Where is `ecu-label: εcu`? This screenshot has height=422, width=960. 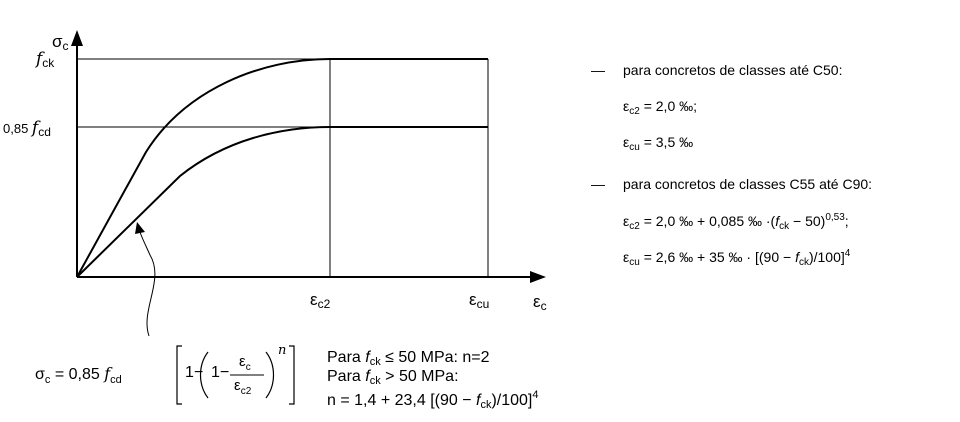 ecu-label: εcu is located at coordinates (479, 300).